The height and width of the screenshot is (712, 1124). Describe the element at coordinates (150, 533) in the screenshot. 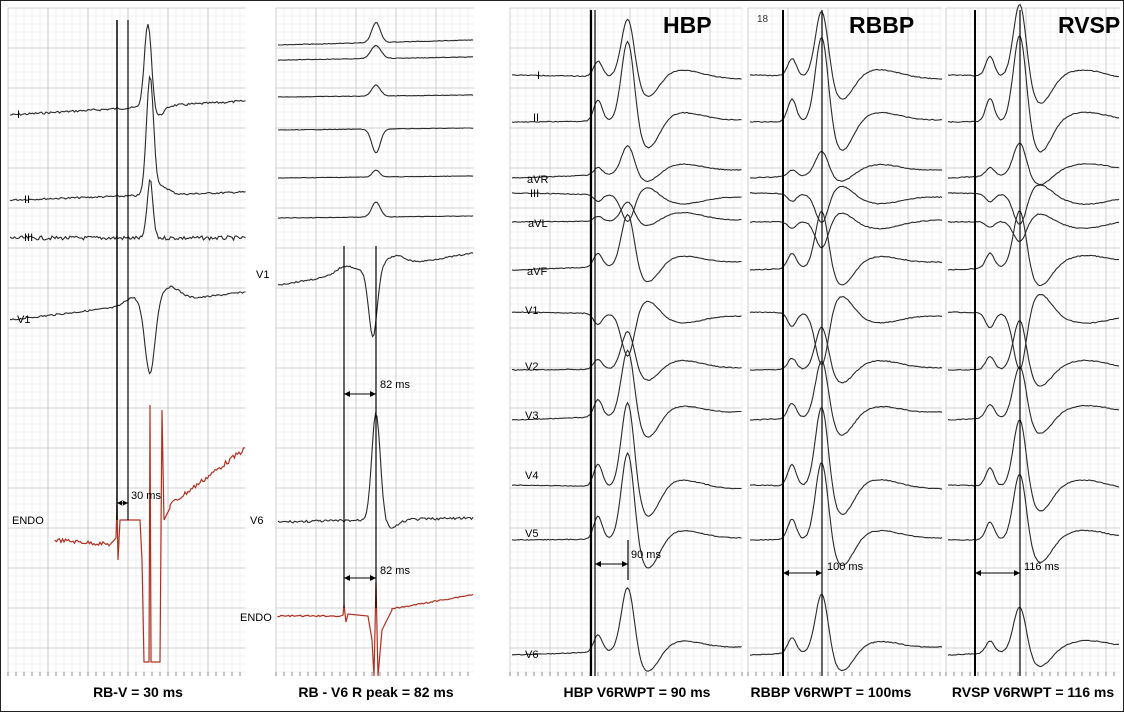

I see `trace-p1-endo` at that location.